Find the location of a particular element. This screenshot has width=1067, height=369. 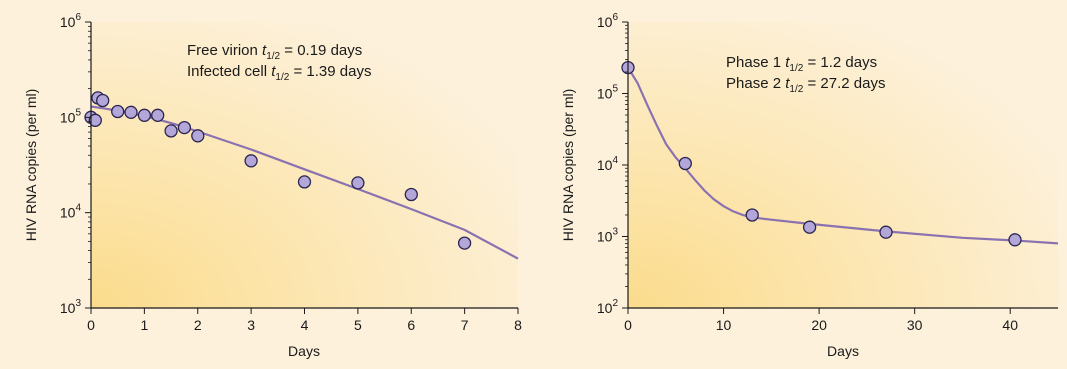

half-life-label-right: Phase 1 t1/2 = 1.2 days is located at coordinates (801, 64).